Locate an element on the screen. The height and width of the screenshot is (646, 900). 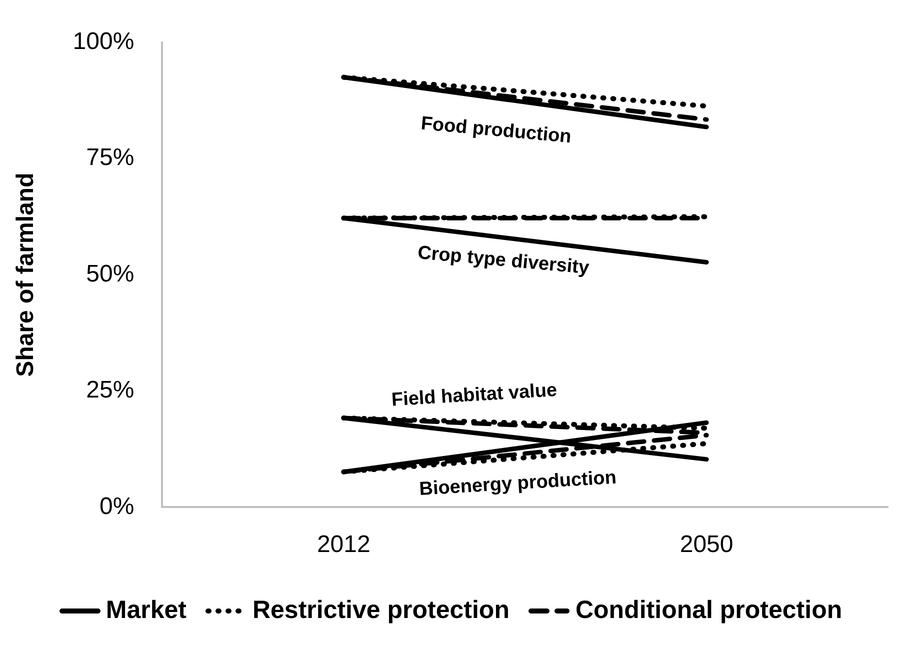
annotation: Food production is located at coordinates (496, 130).